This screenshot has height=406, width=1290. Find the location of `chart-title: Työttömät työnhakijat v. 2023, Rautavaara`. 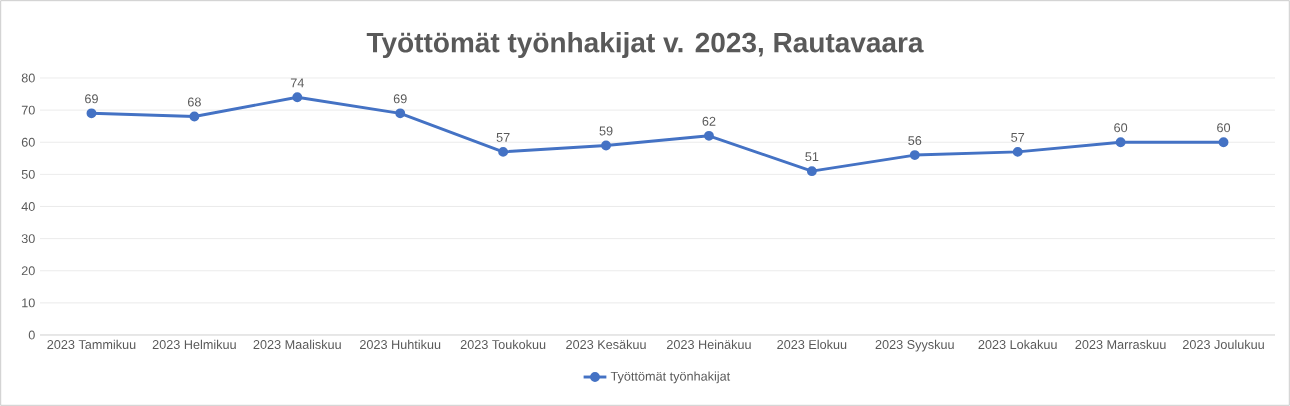

chart-title: Työttömät työnhakijat v. 2023, Rautavaara is located at coordinates (645, 45).